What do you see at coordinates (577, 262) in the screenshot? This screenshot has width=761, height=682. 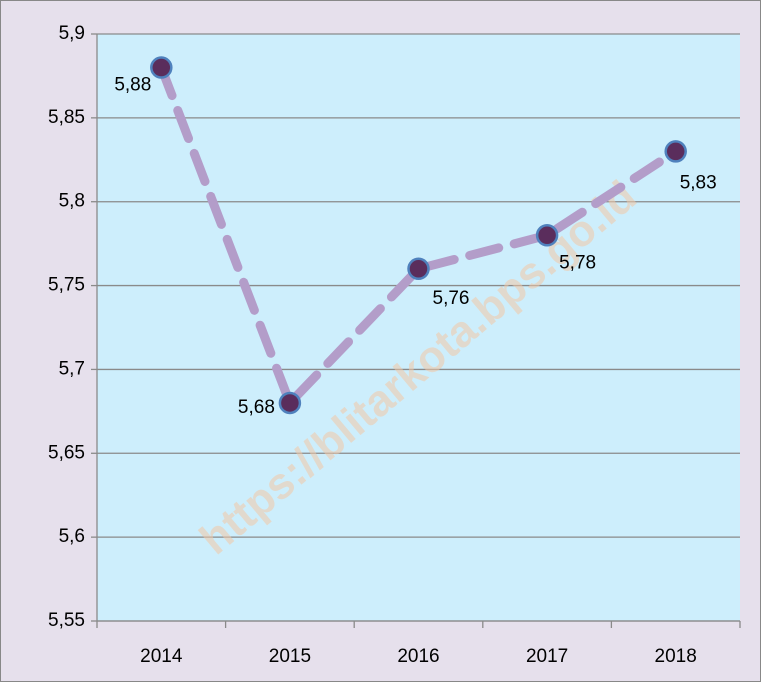 I see `data-label: 5,78` at bounding box center [577, 262].